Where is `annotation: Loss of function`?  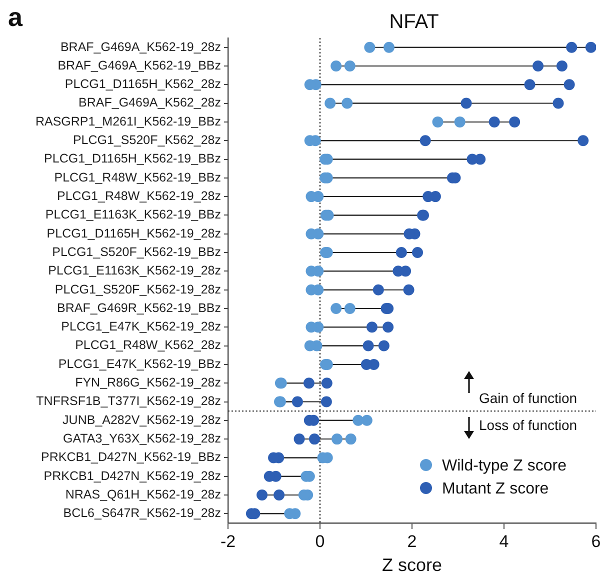 annotation: Loss of function is located at coordinates (528, 425).